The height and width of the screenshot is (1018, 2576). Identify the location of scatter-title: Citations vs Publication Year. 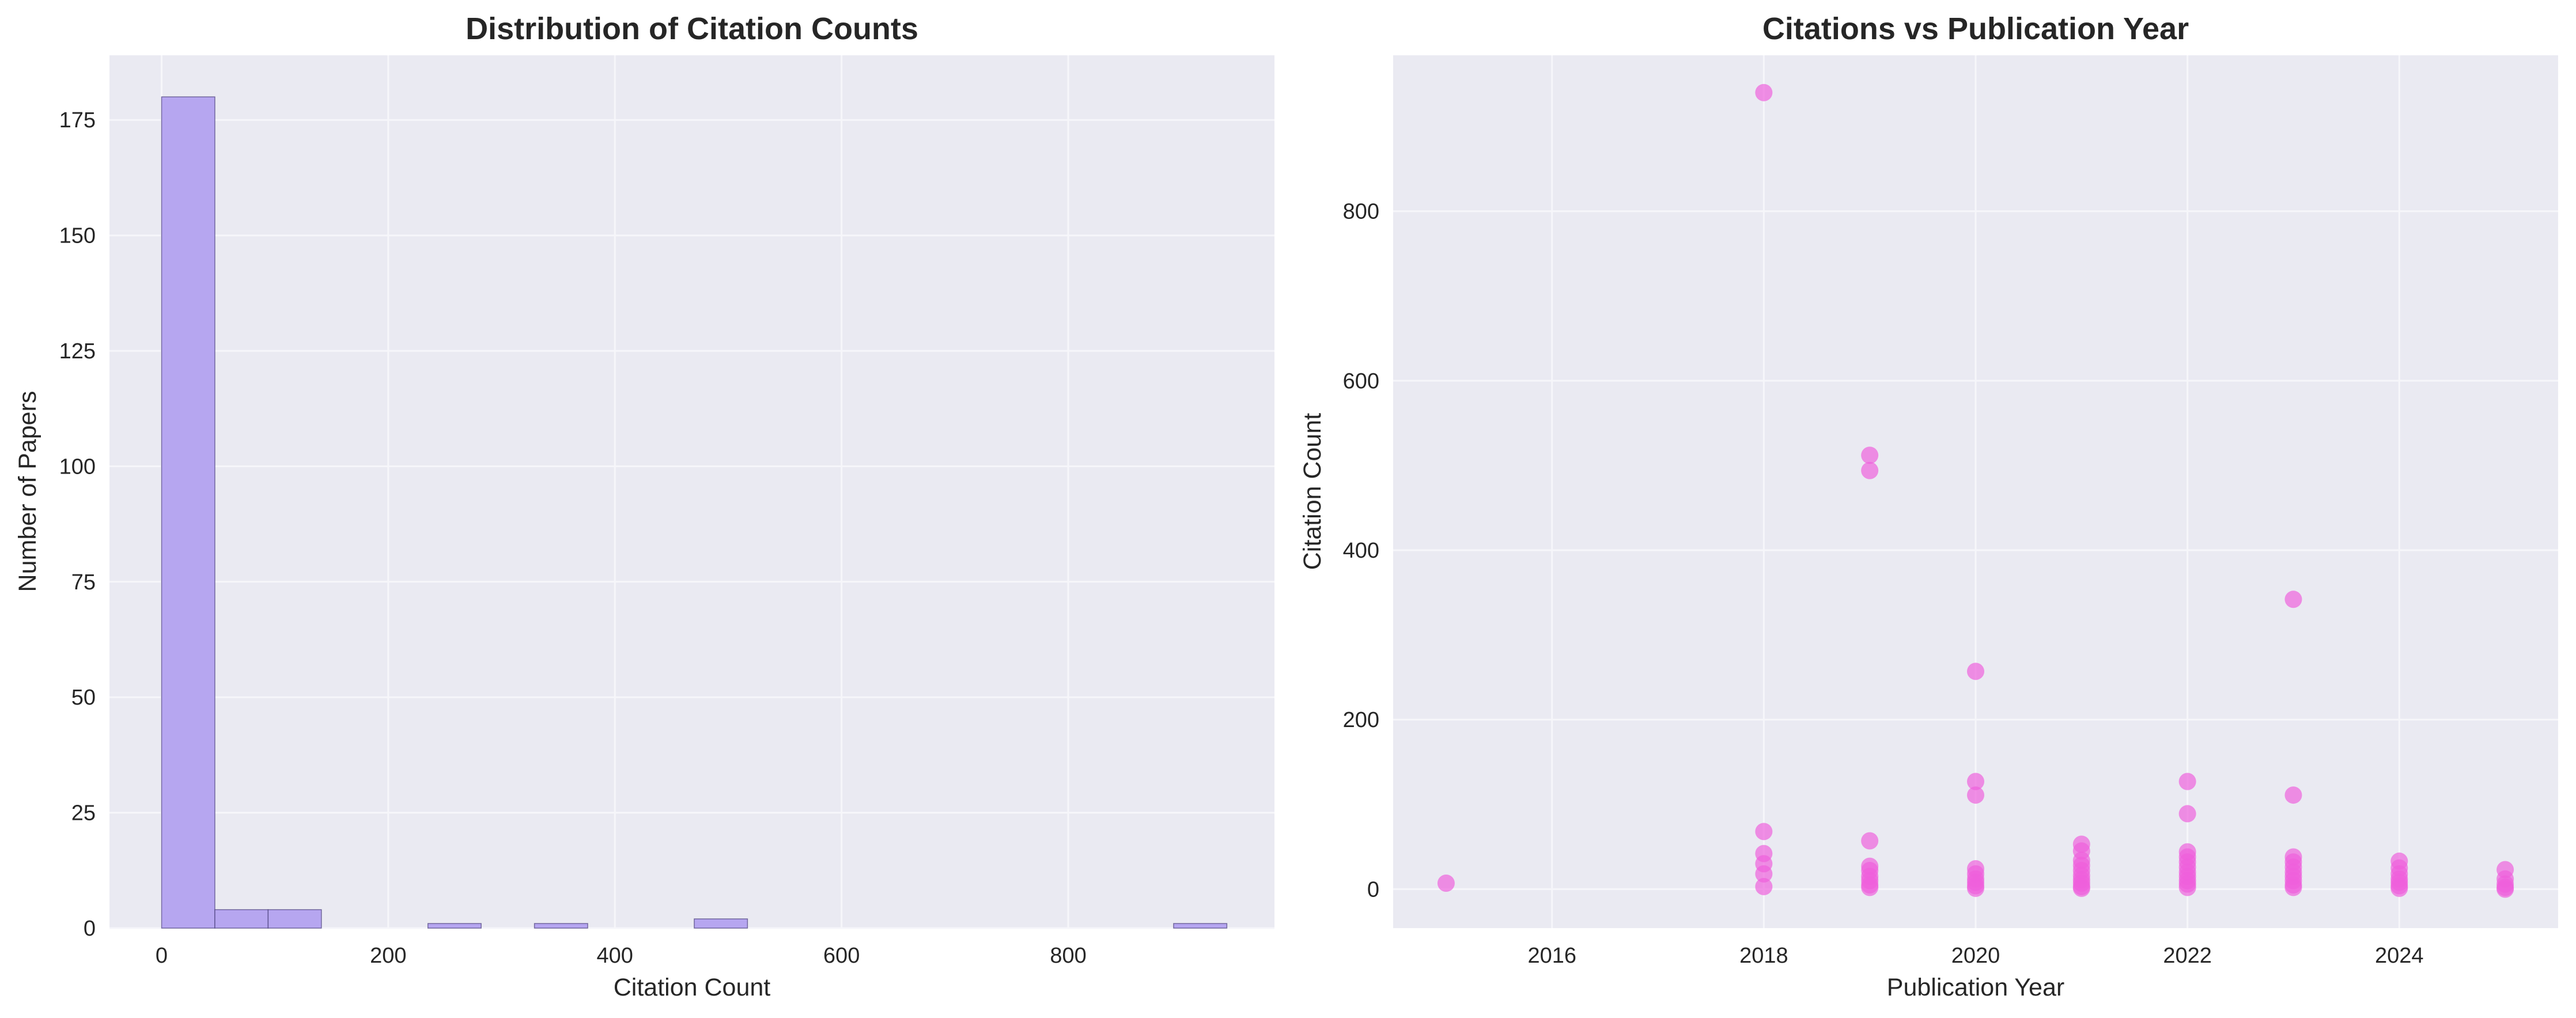
(1975, 29).